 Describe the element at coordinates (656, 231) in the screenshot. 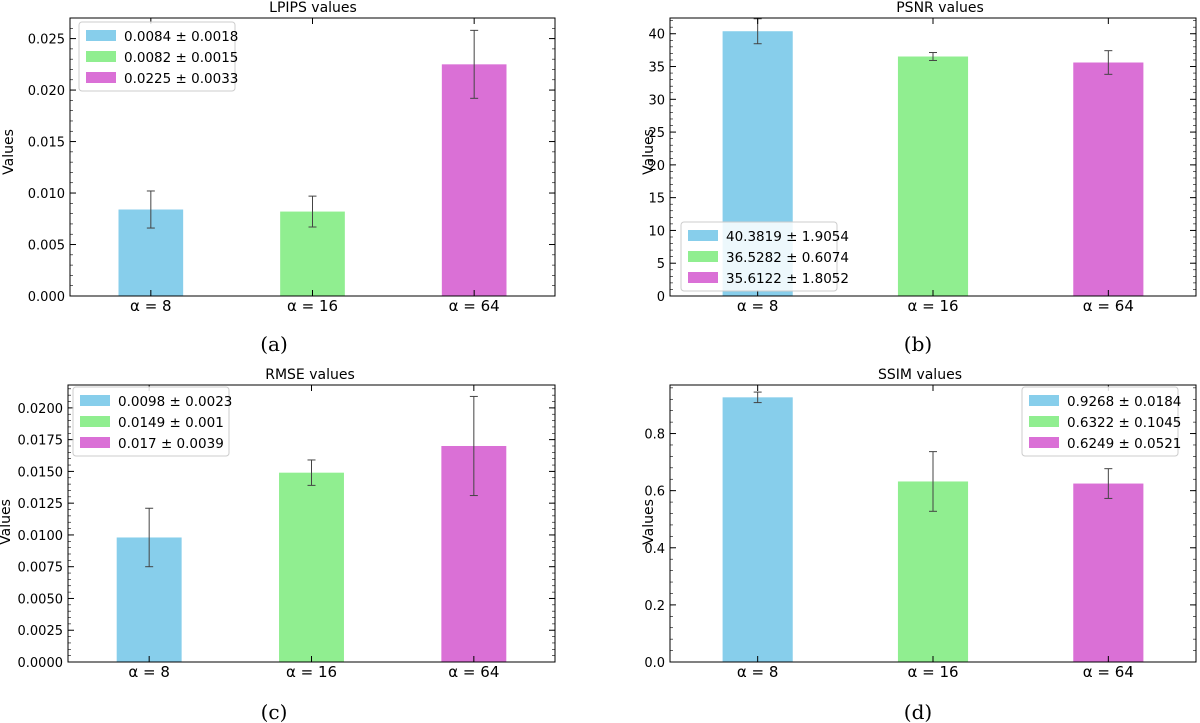

I see `y-tick-label: 10` at that location.